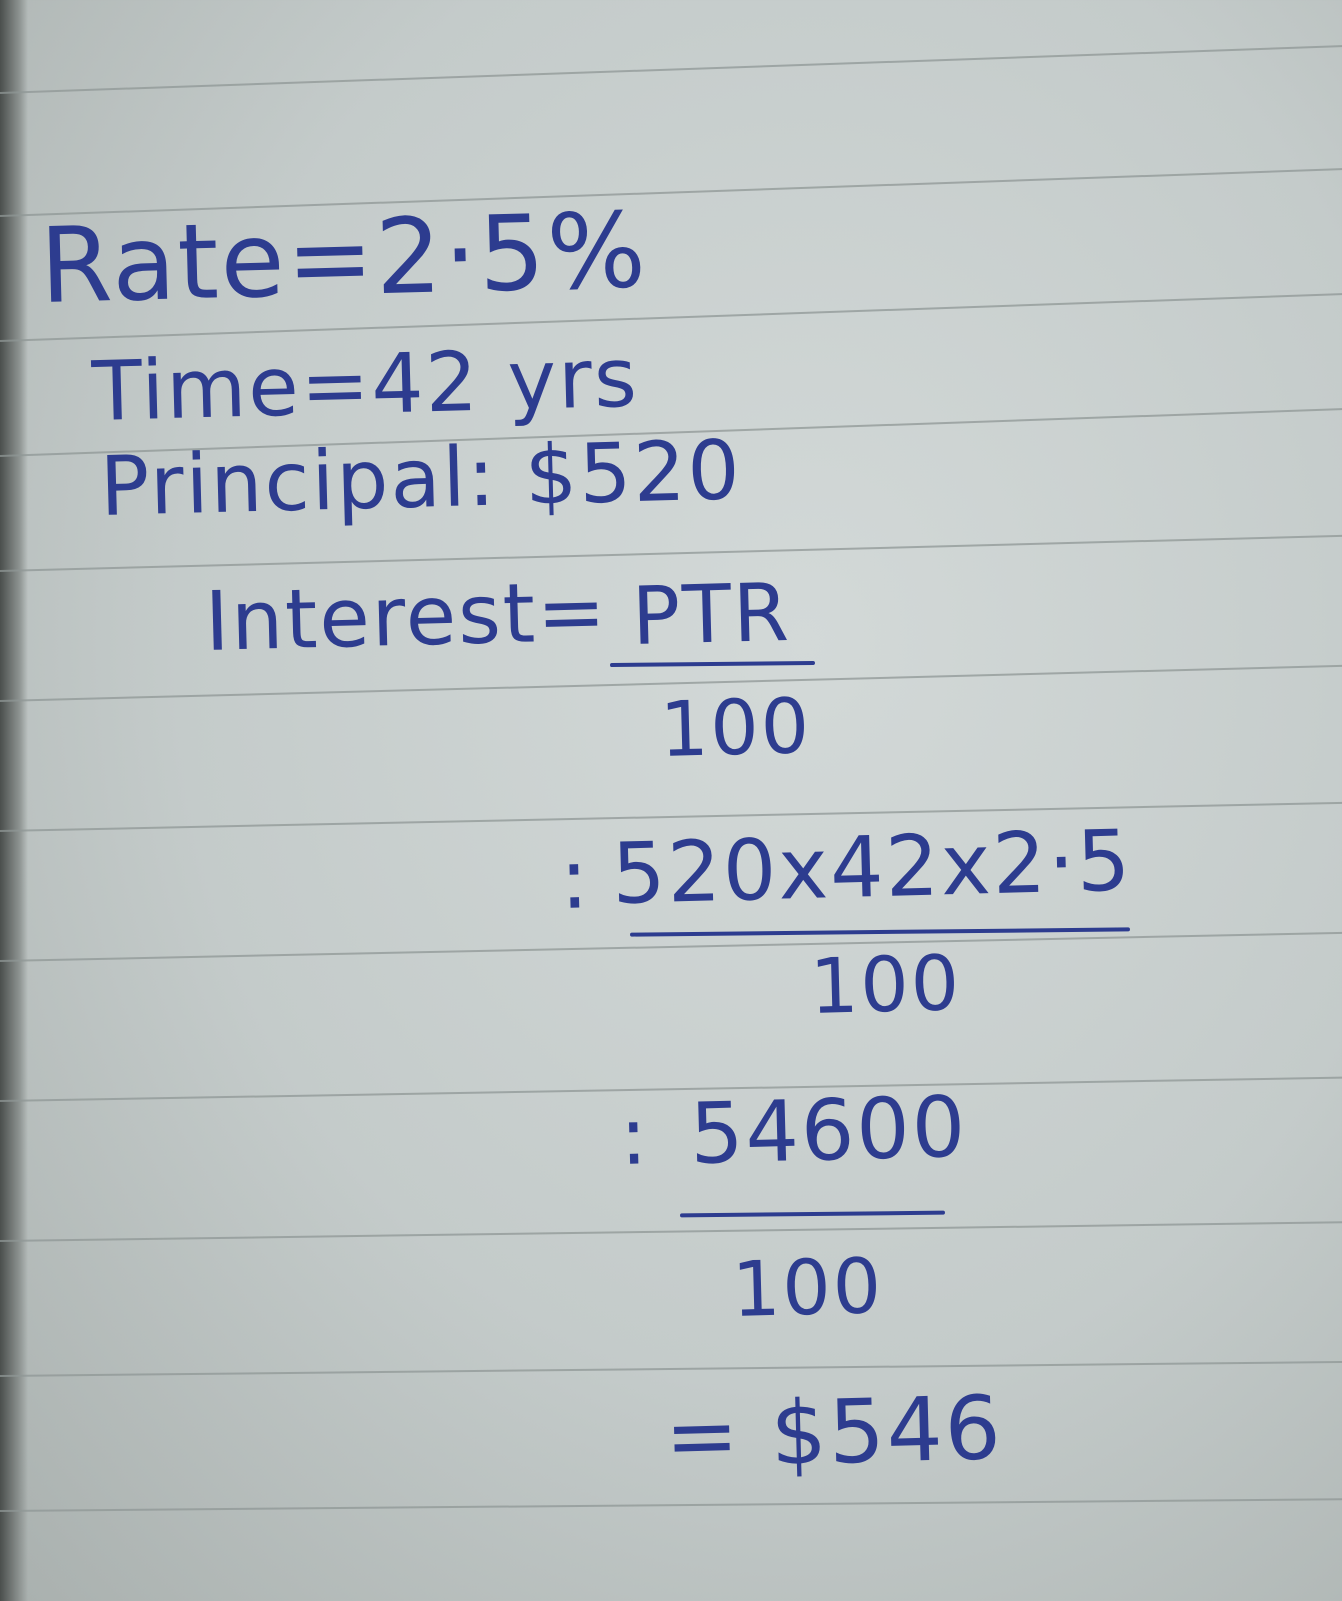  Describe the element at coordinates (406, 617) in the screenshot. I see `interest-label: Interest=` at that location.